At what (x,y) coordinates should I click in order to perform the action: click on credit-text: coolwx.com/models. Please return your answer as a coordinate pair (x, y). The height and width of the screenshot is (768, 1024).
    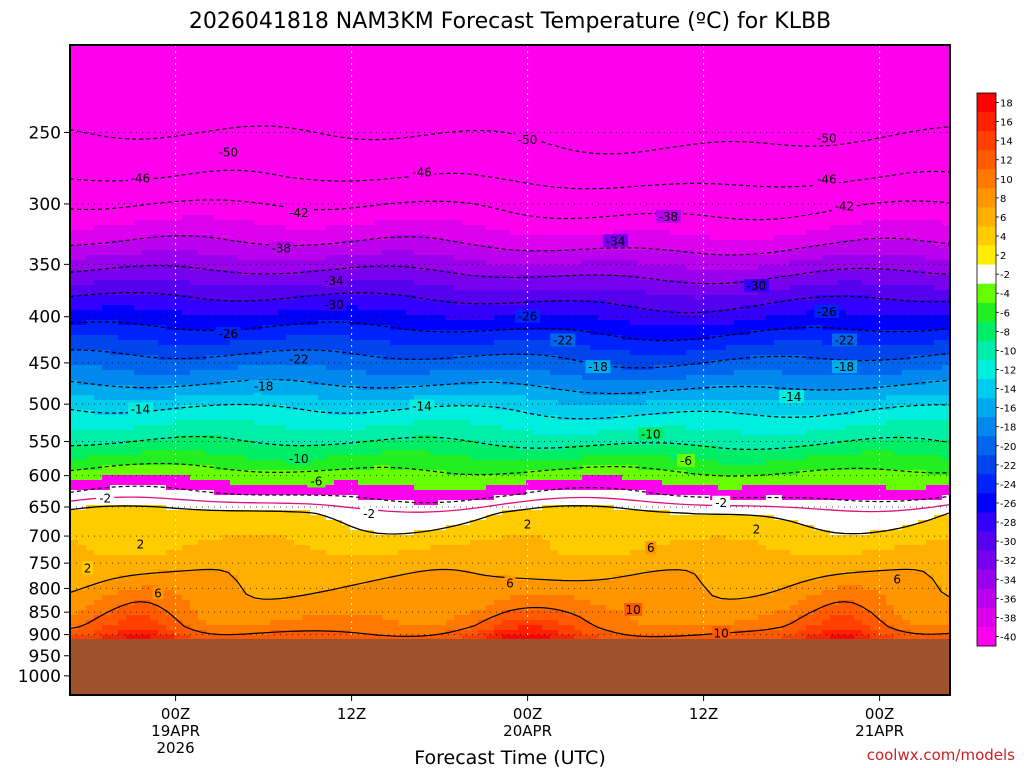
    Looking at the image, I should click on (941, 755).